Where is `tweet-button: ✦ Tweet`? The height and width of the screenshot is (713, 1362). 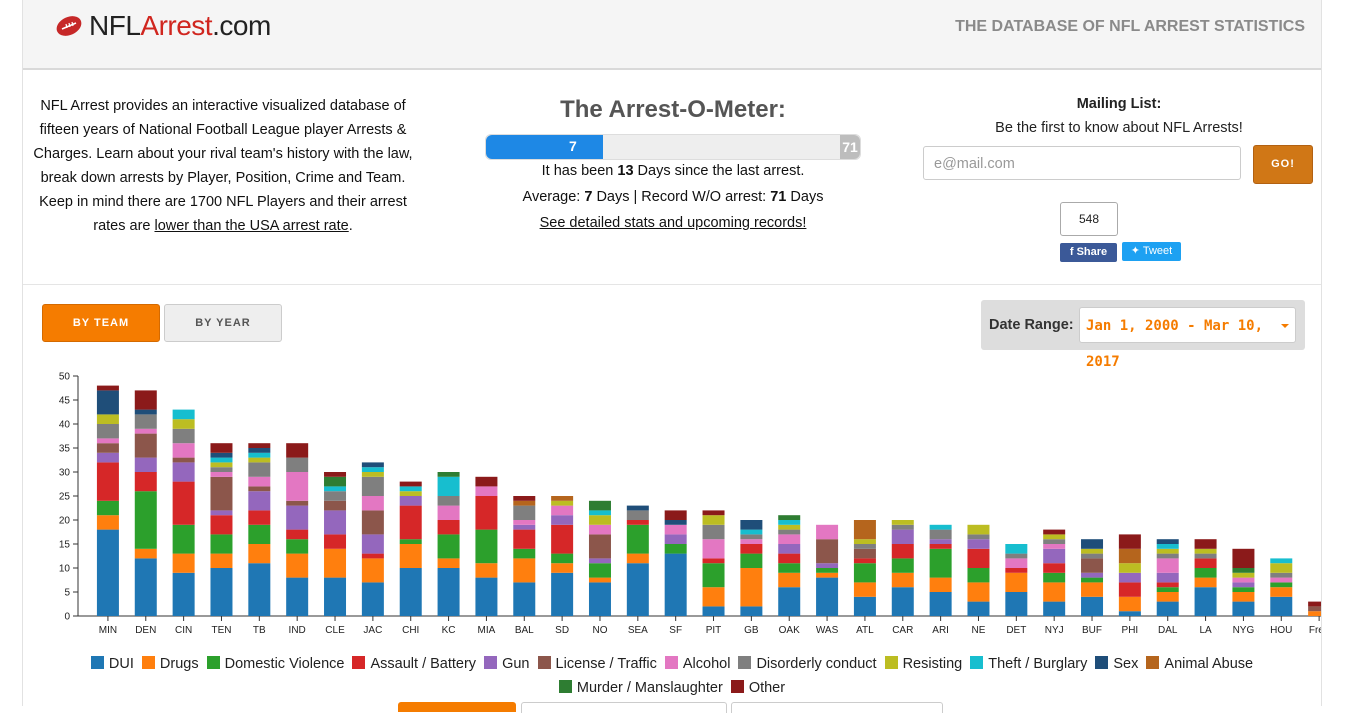 tweet-button: ✦ Tweet is located at coordinates (1151, 251).